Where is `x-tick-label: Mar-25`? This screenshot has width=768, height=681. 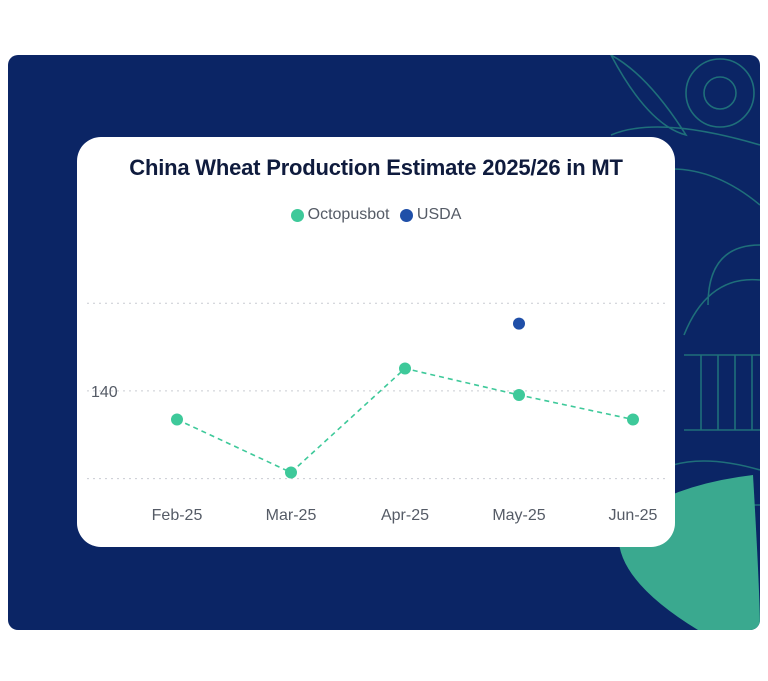 x-tick-label: Mar-25 is located at coordinates (291, 515).